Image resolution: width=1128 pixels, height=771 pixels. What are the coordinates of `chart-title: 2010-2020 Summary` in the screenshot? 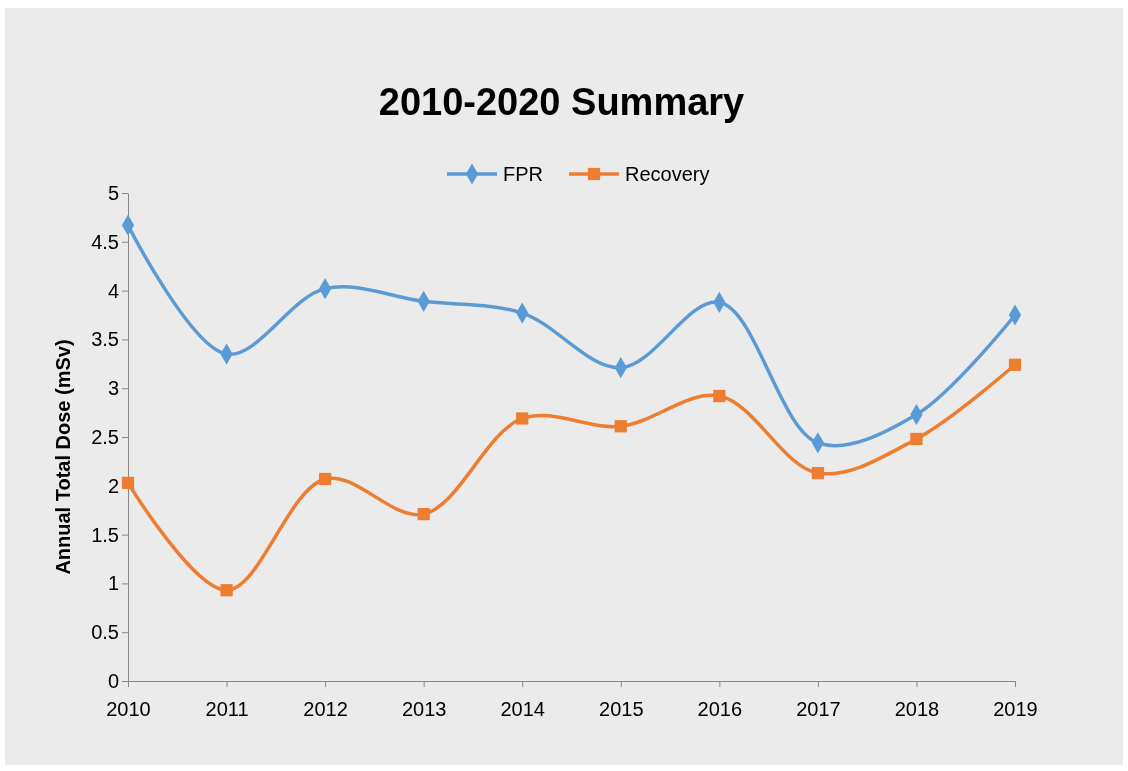 It's located at (561, 102).